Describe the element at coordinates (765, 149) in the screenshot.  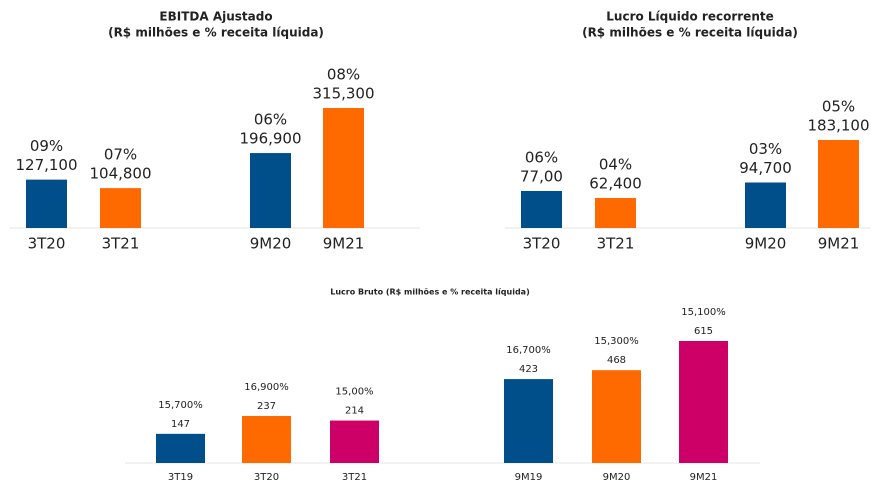
I see `percent-label: 03%` at that location.